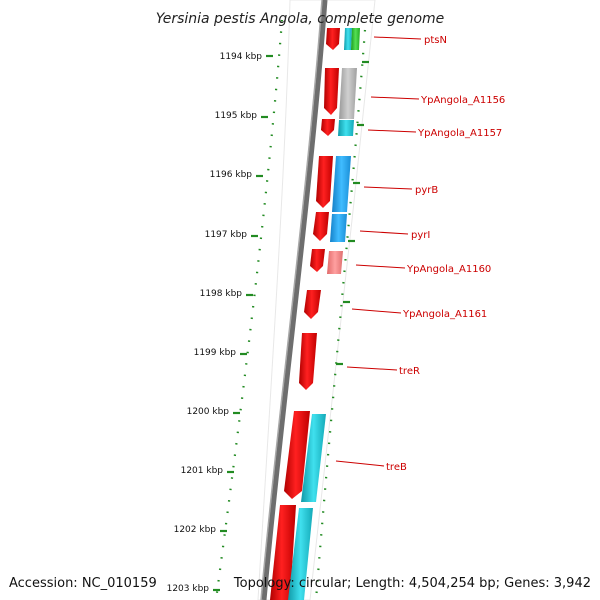 The image size is (600, 600). I want to click on cog-features, so click(324, 314).